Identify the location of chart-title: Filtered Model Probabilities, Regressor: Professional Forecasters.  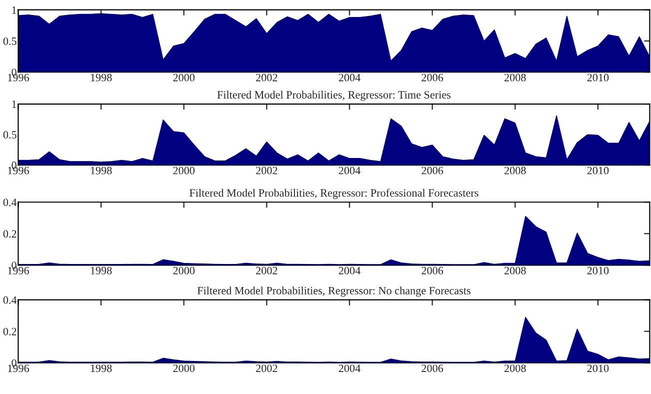
(334, 193).